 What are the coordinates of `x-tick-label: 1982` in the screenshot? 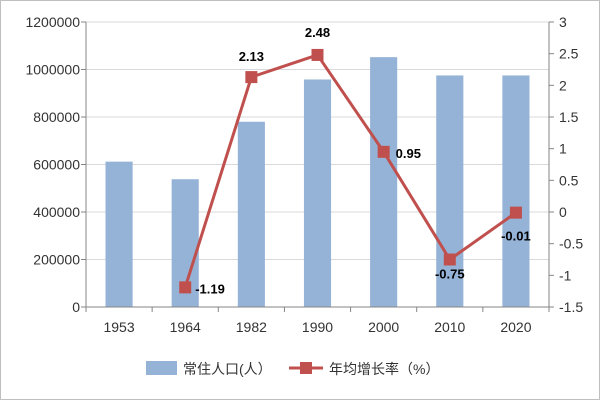 It's located at (251, 327).